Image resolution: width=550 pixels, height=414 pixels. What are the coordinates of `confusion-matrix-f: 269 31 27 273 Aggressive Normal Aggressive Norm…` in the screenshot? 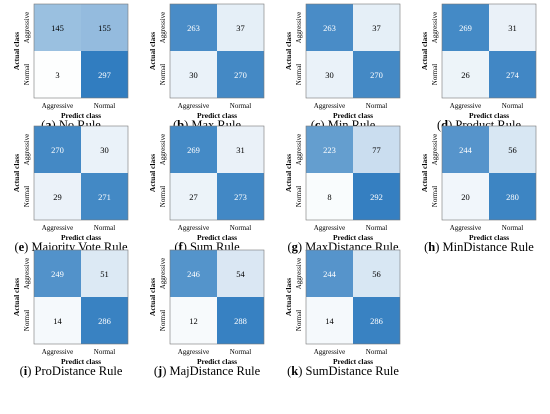 It's located at (207, 190).